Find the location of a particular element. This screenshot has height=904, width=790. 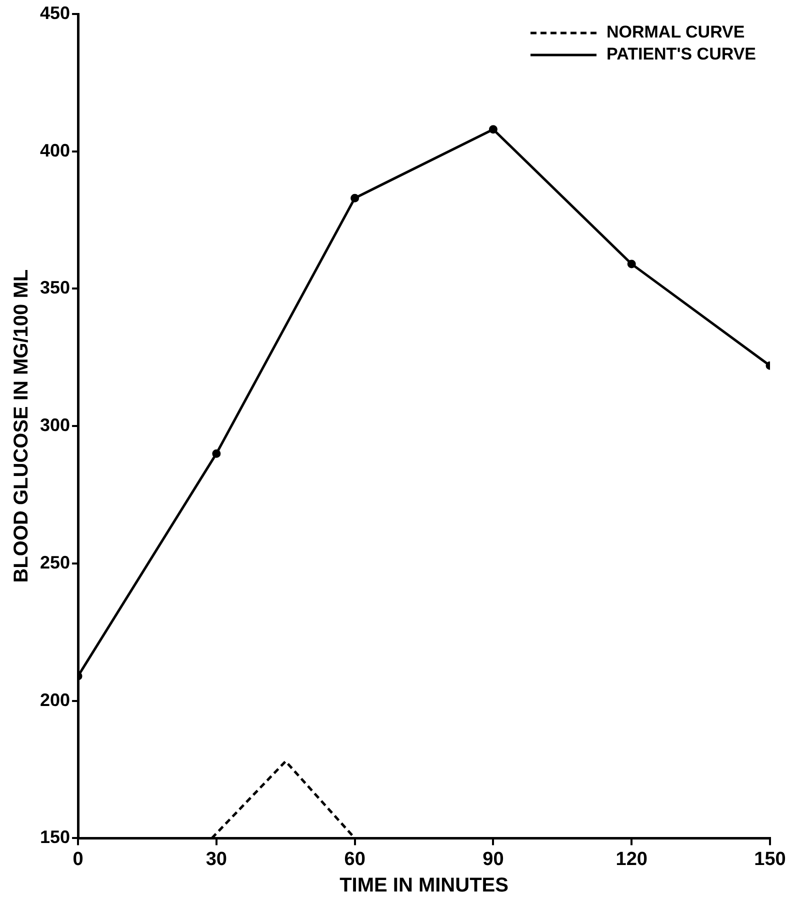

y-tick-label: 350 is located at coordinates (55, 288).